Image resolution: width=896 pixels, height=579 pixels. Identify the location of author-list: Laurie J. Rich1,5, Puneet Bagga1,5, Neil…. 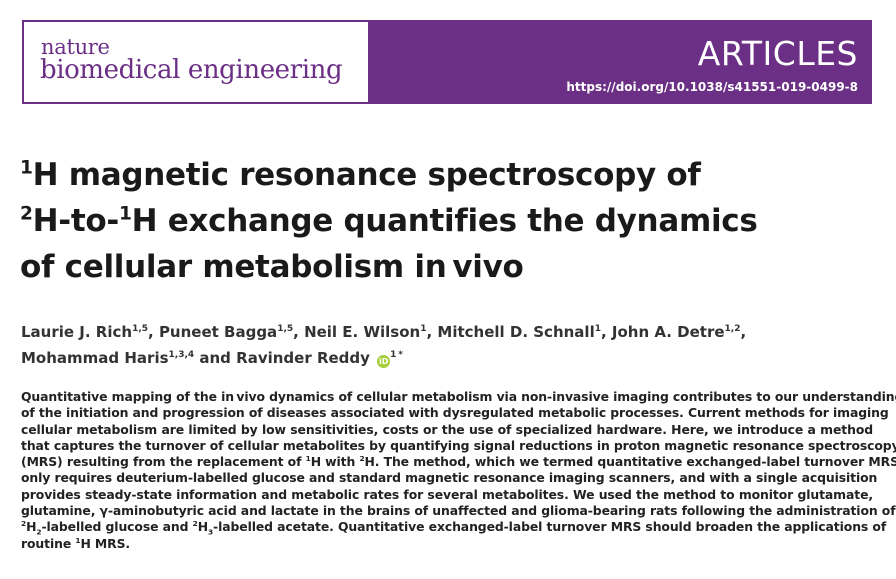
(384, 345).